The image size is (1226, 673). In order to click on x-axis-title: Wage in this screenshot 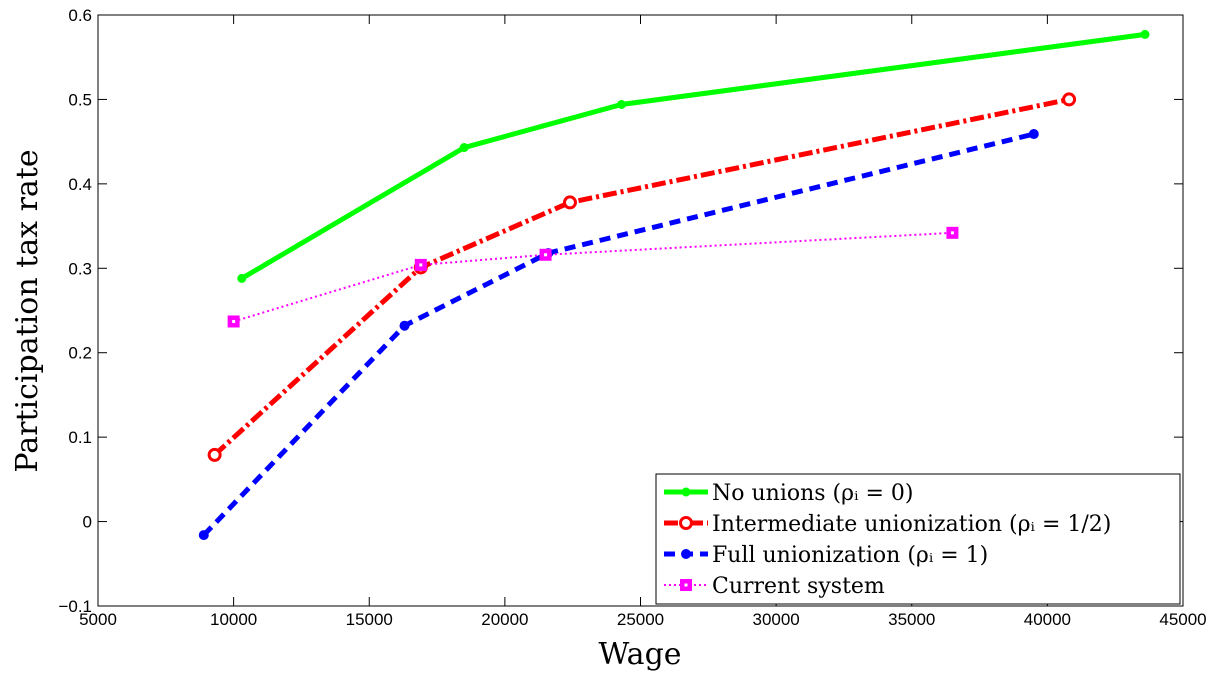, I will do `click(639, 654)`.